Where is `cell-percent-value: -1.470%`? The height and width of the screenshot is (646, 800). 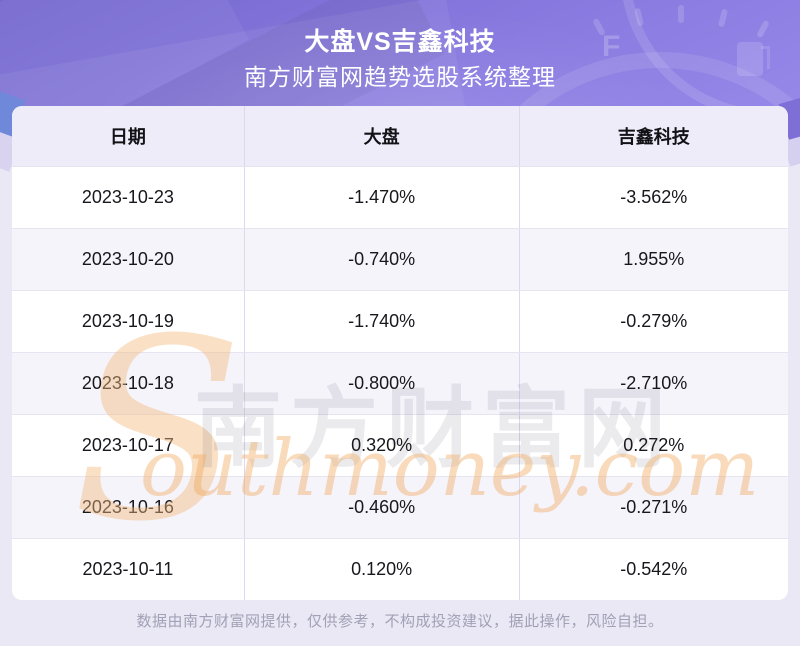
cell-percent-value: -1.470% is located at coordinates (382, 197).